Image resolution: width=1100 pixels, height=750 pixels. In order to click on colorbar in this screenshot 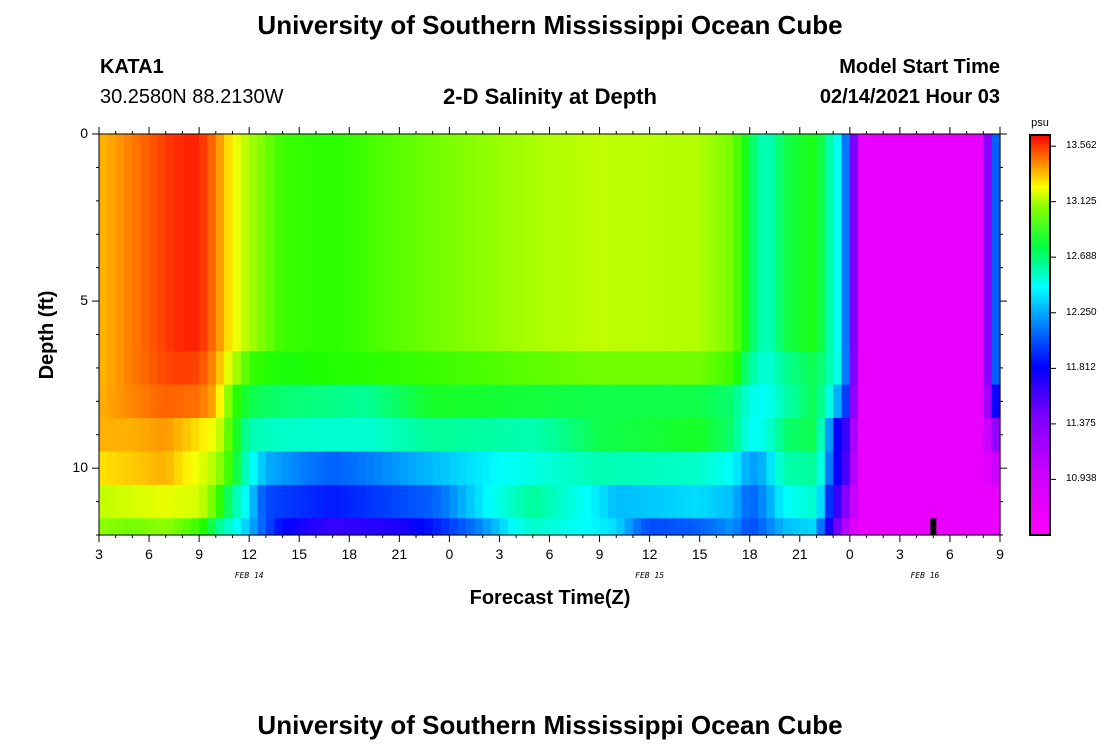, I will do `click(1040, 335)`.